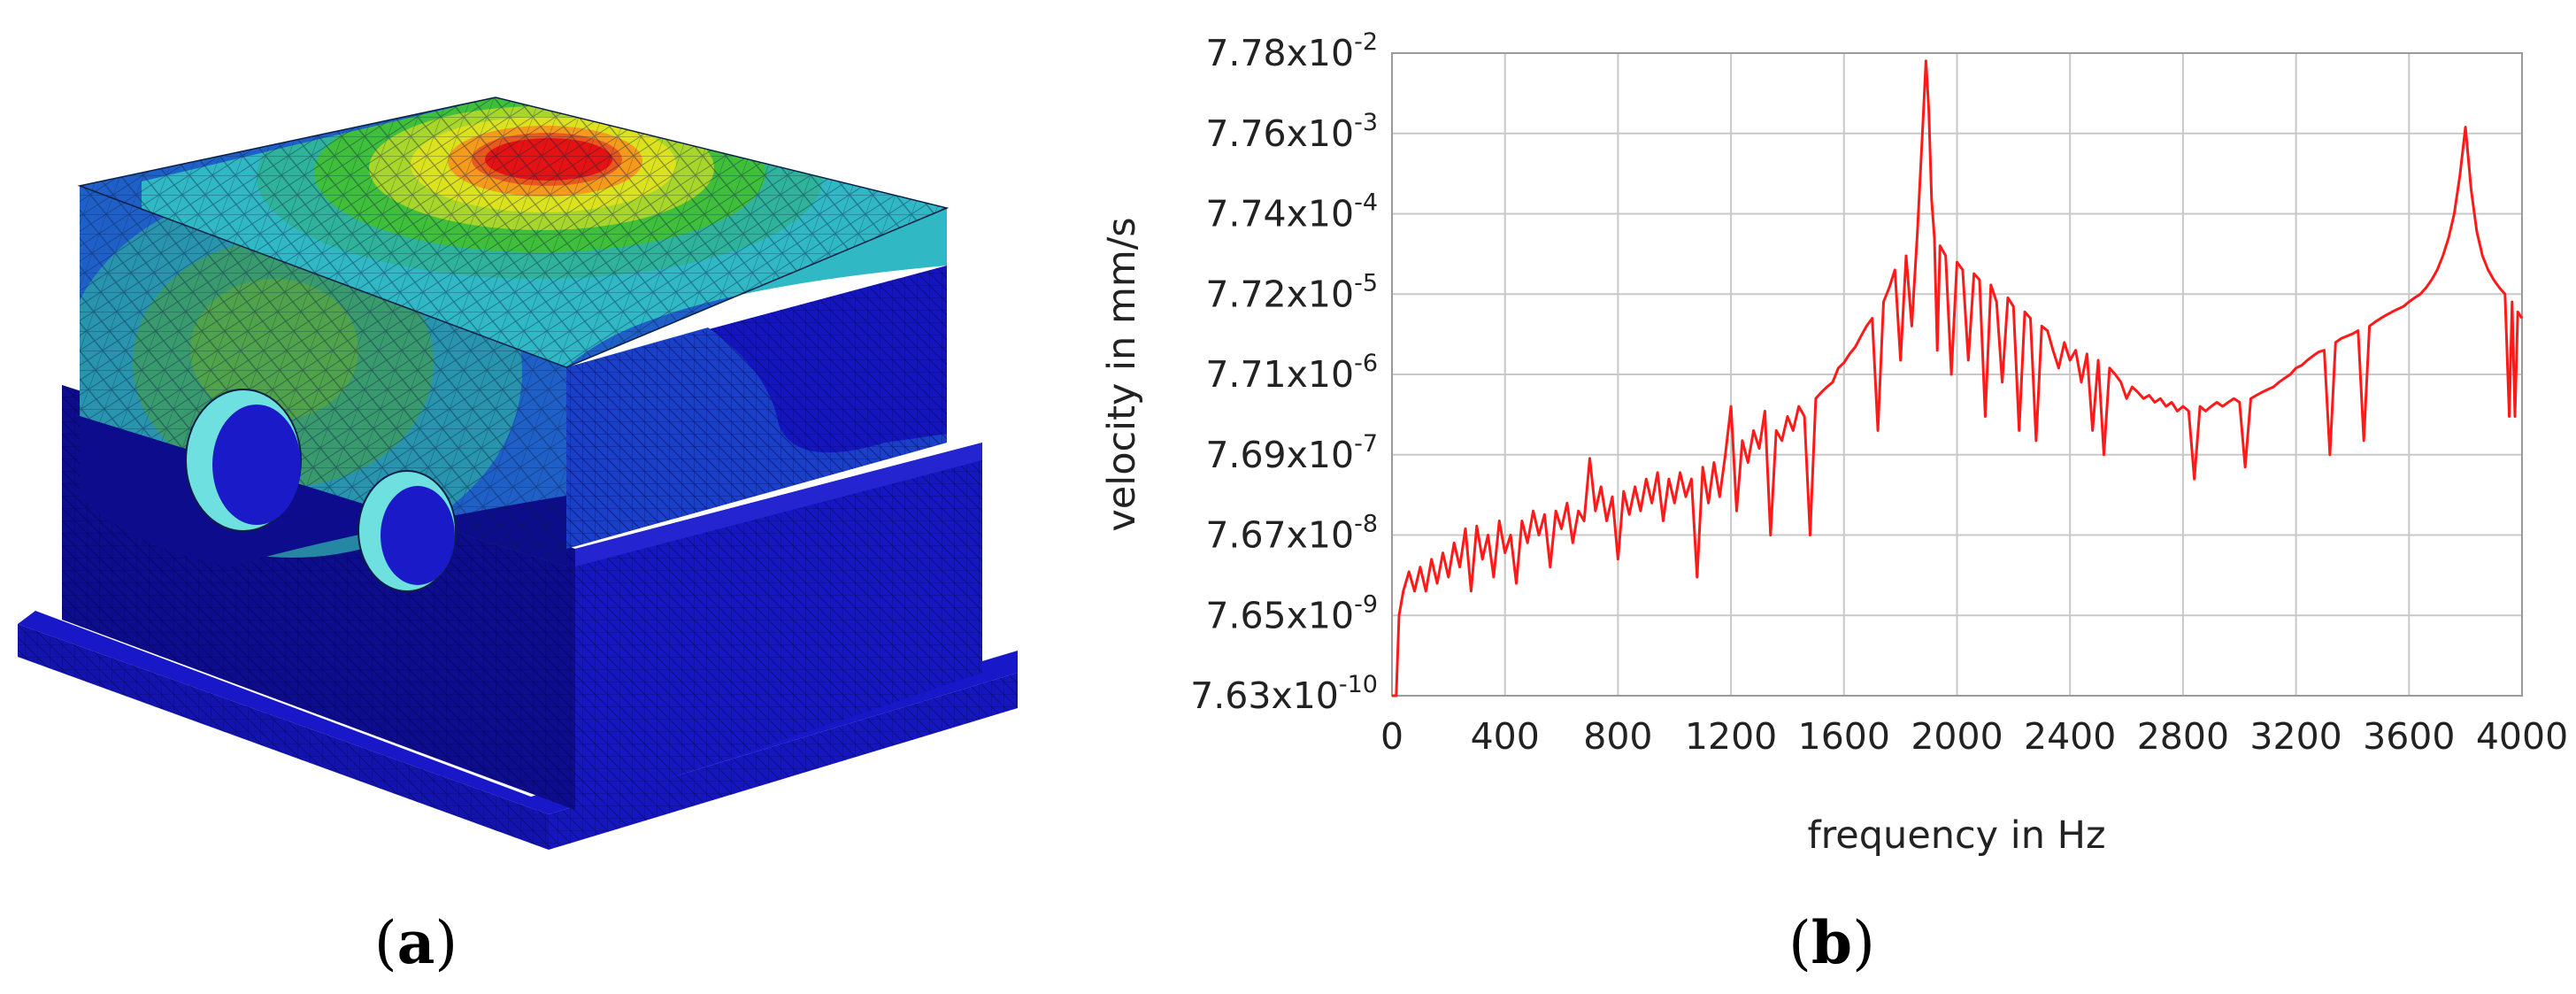 This screenshot has height=994, width=2576. What do you see at coordinates (2070, 736) in the screenshot?
I see `x-tick-label: 2400` at bounding box center [2070, 736].